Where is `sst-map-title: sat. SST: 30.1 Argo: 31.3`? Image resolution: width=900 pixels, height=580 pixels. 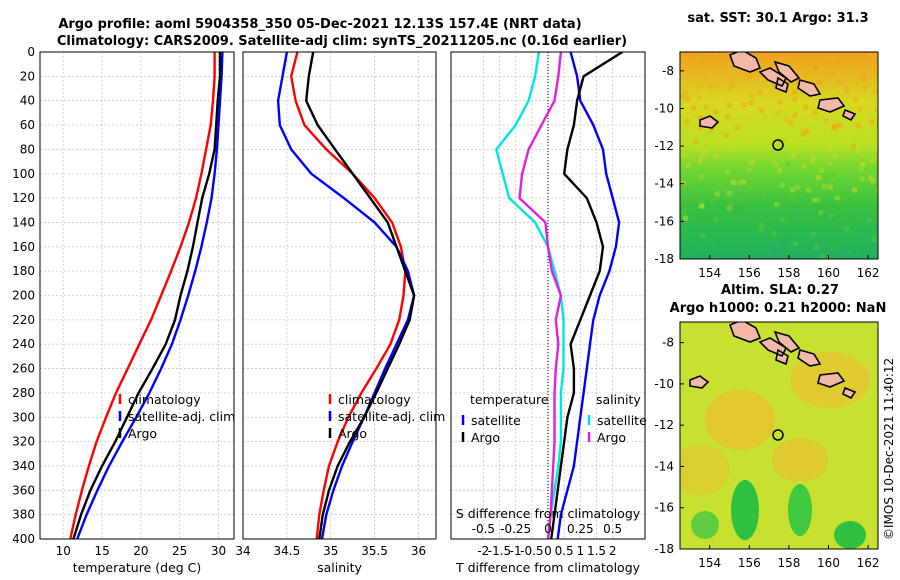 sst-map-title: sat. SST: 30.1 Argo: 31.3 is located at coordinates (777, 18).